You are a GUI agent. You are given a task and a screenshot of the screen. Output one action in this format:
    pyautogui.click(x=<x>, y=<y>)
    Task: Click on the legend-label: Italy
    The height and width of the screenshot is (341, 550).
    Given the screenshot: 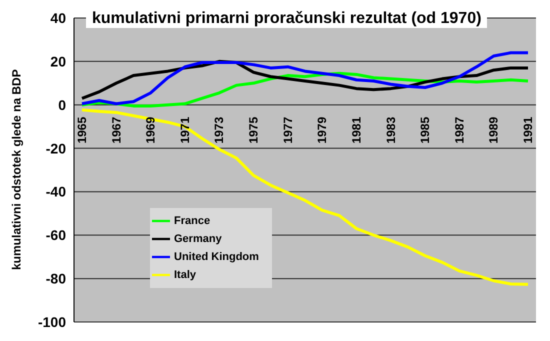 What is the action you would take?
    pyautogui.click(x=185, y=274)
    